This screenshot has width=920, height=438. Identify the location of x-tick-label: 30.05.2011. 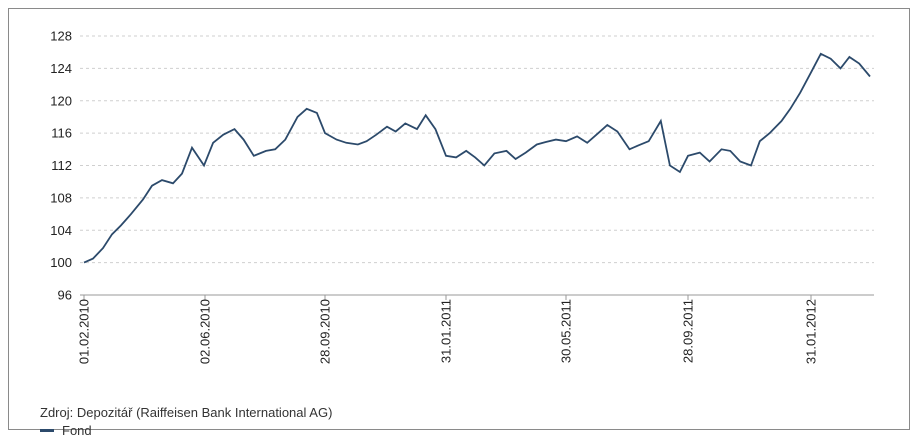
(566, 331).